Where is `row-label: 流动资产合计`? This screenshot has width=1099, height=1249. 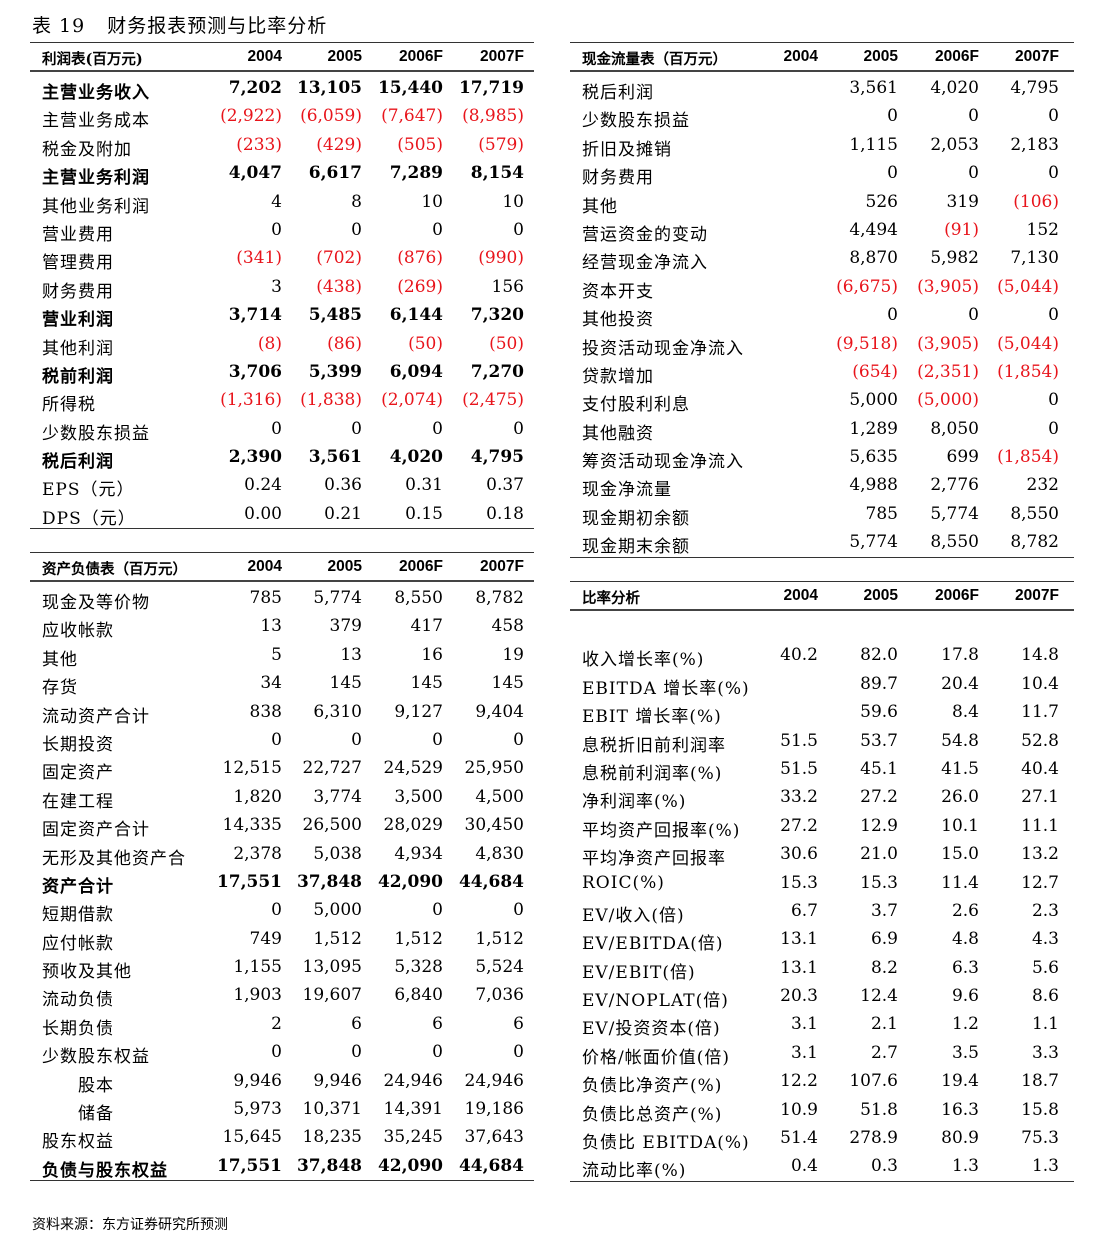 row-label: 流动资产合计 is located at coordinates (96, 716).